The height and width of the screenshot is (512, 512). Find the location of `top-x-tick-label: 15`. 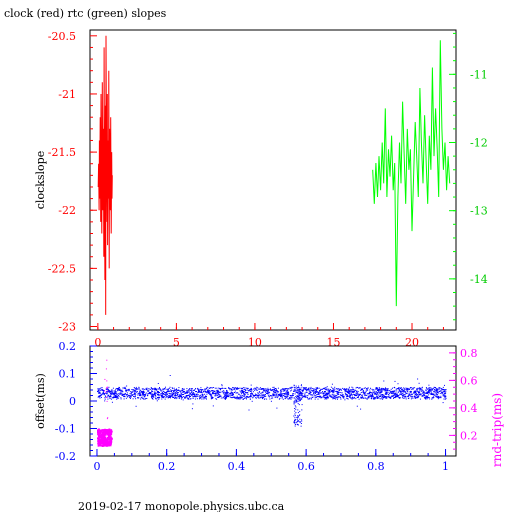

top-x-tick-label: 15 is located at coordinates (333, 342).